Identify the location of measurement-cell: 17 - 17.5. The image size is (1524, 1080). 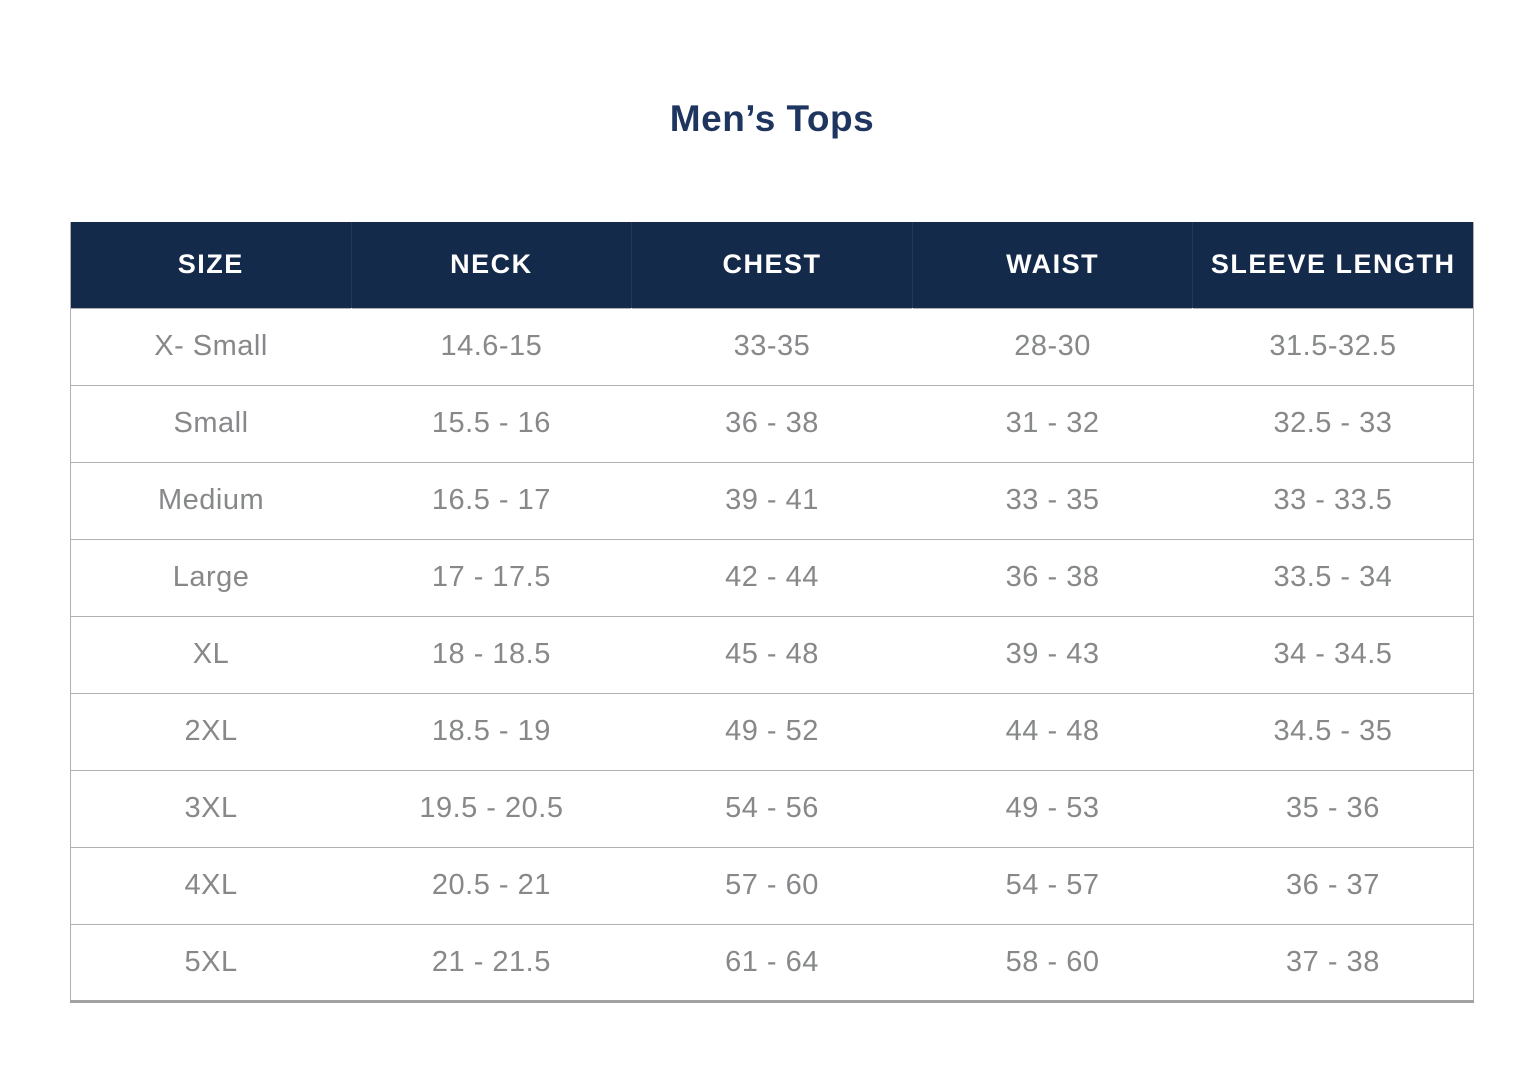
(491, 577).